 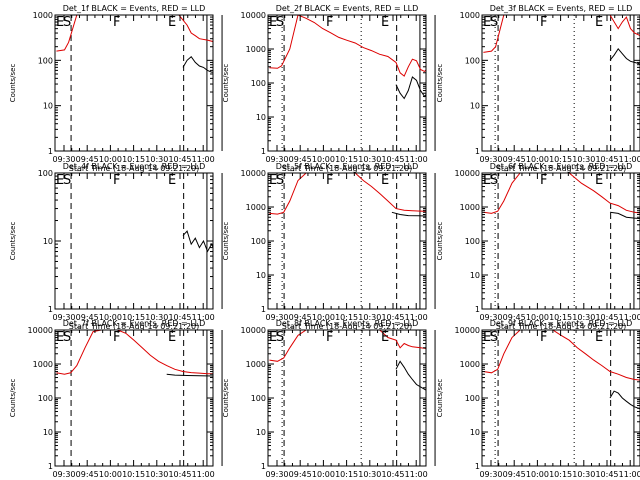 What do you see at coordinates (561, 323) in the screenshot?
I see `panel-title: Det_9f BLACK = Events, RED = LLD` at bounding box center [561, 323].